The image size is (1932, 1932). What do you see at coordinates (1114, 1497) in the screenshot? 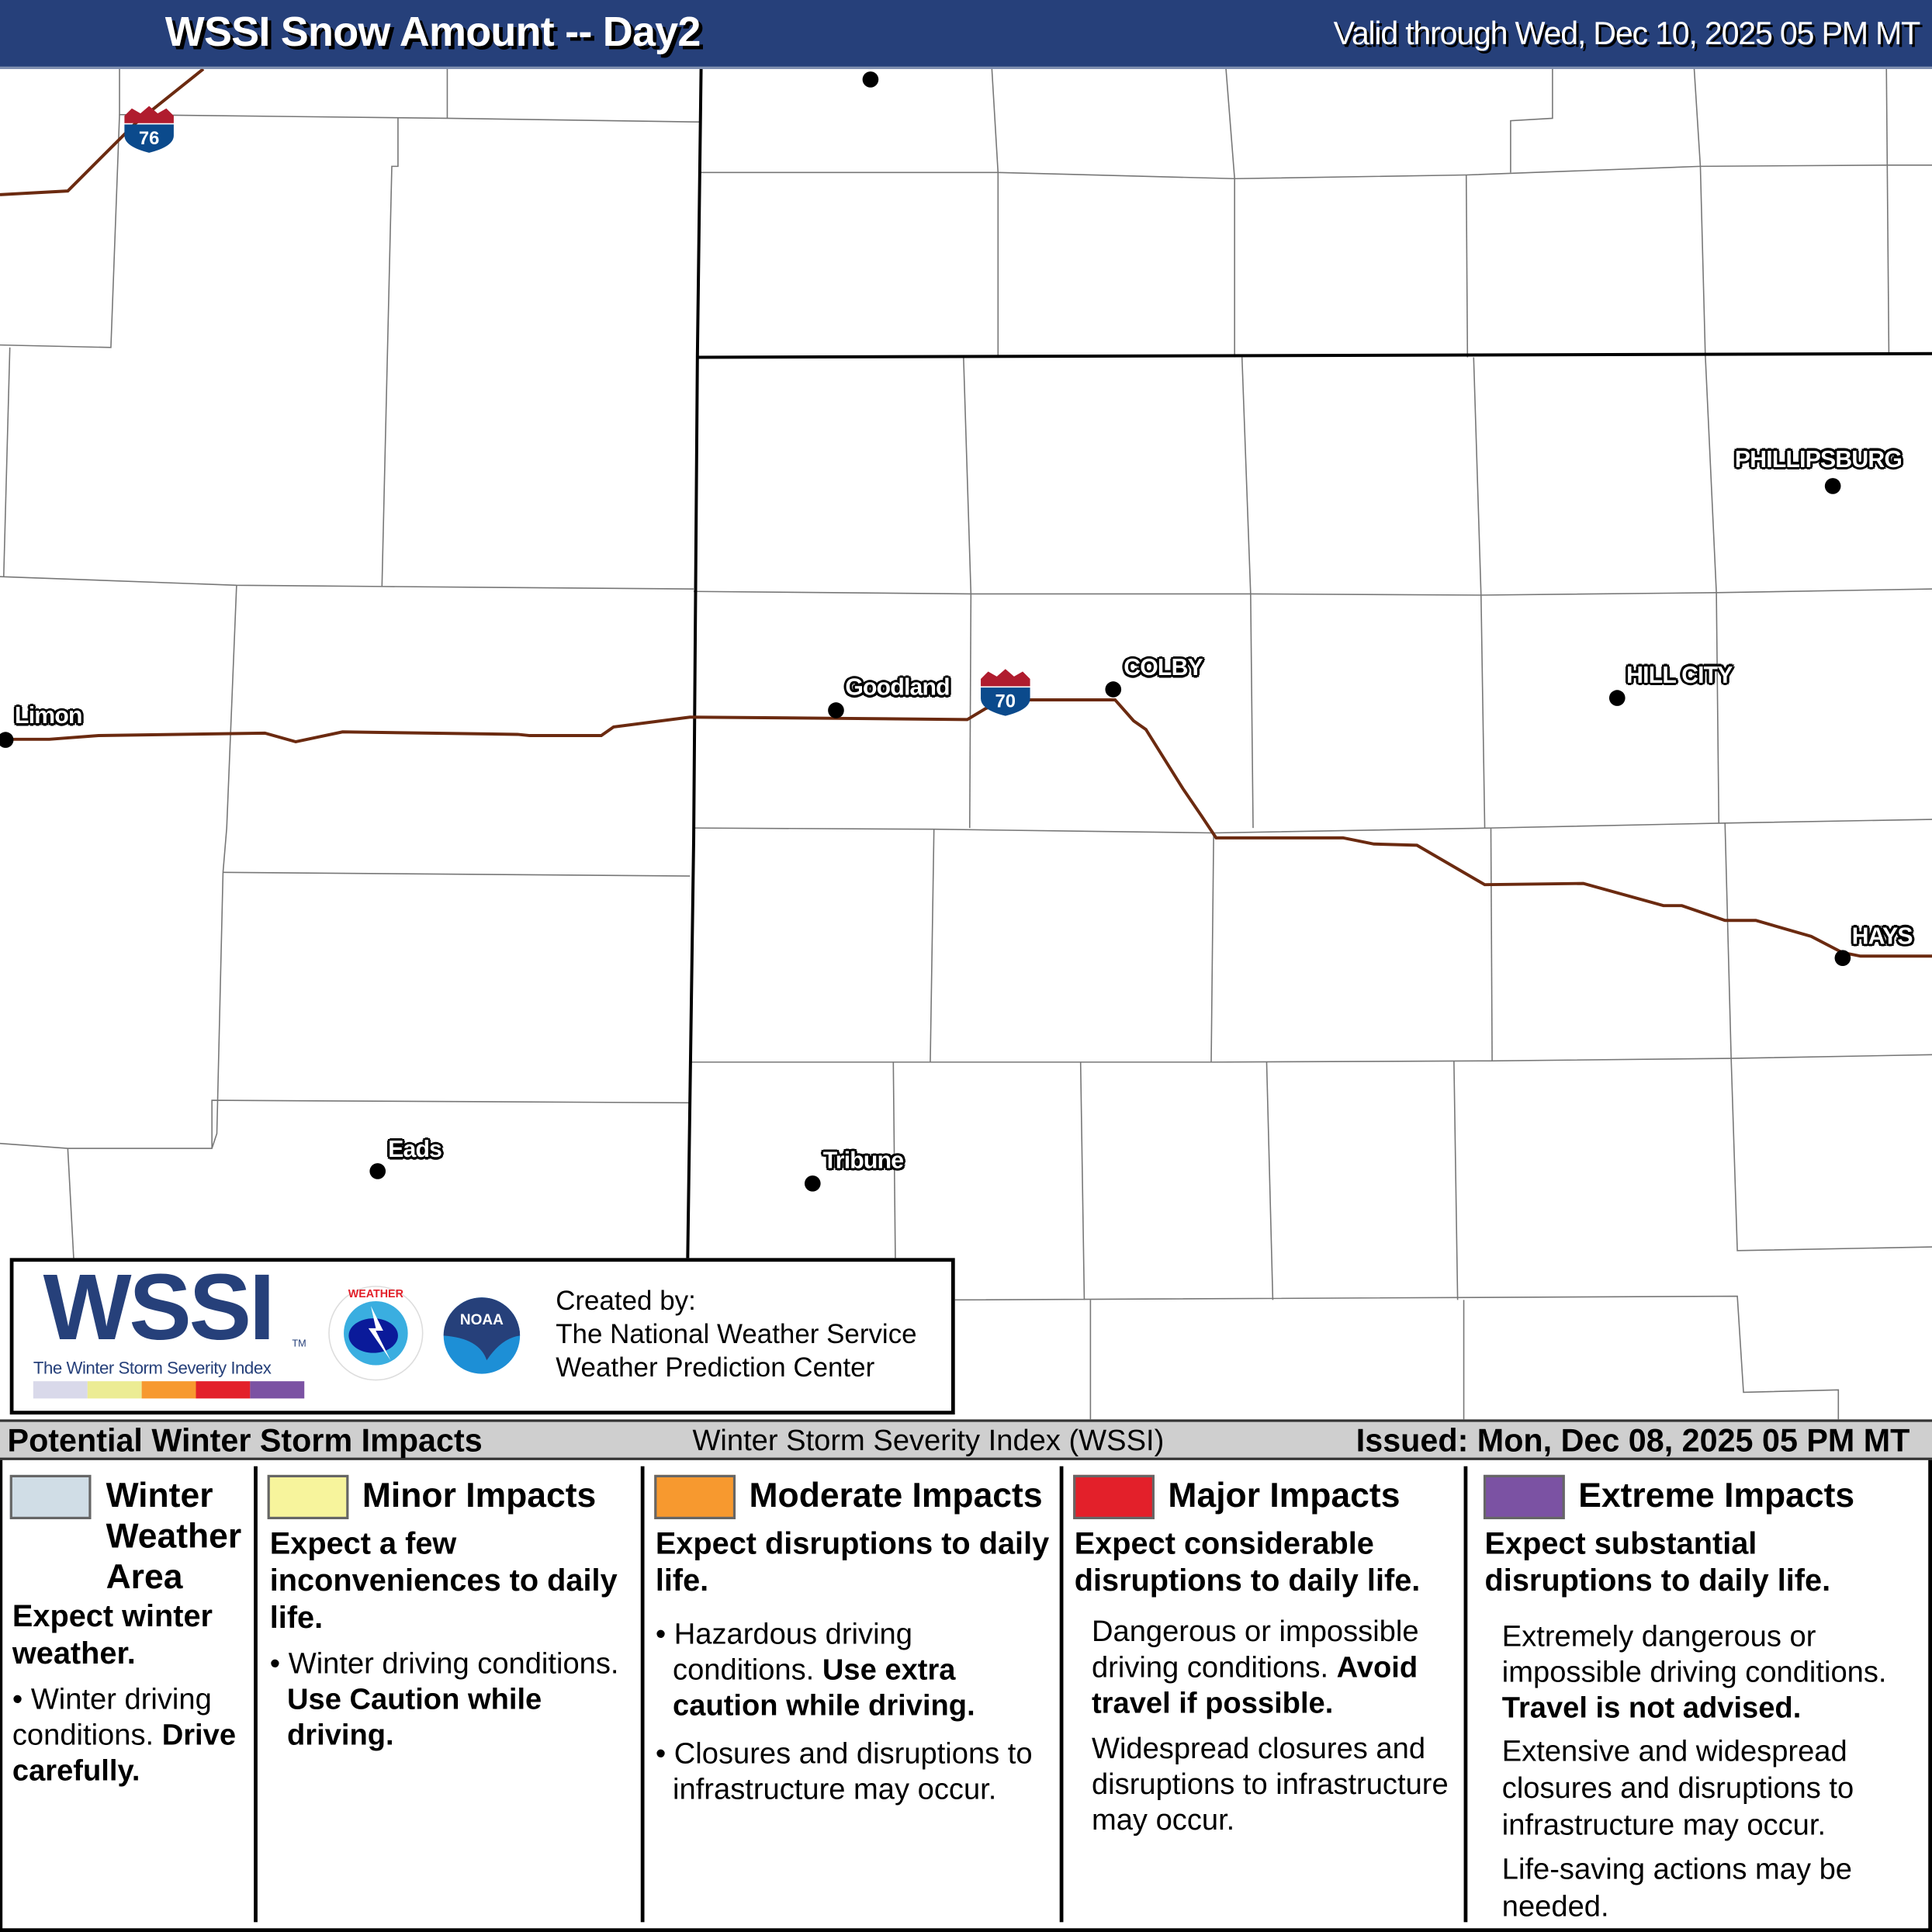
I see `swatch-major` at bounding box center [1114, 1497].